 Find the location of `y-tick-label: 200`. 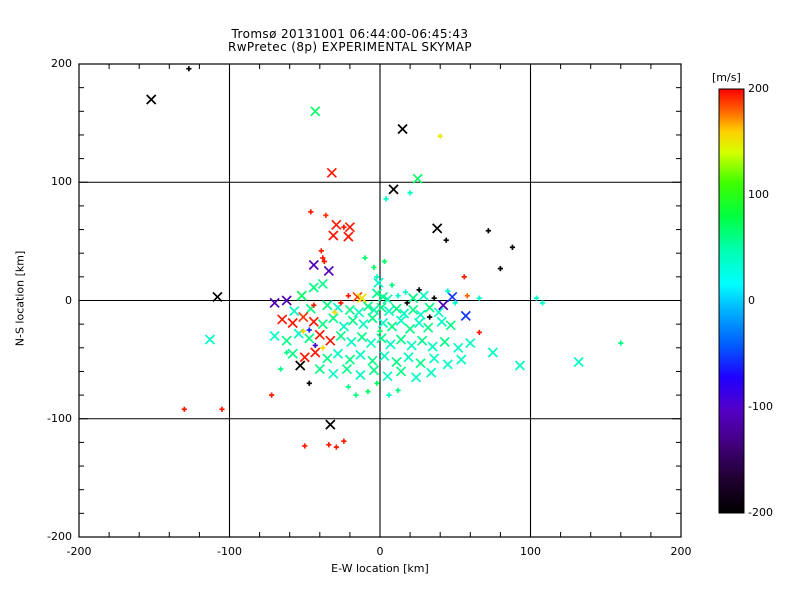

y-tick-label: 200 is located at coordinates (61, 63).